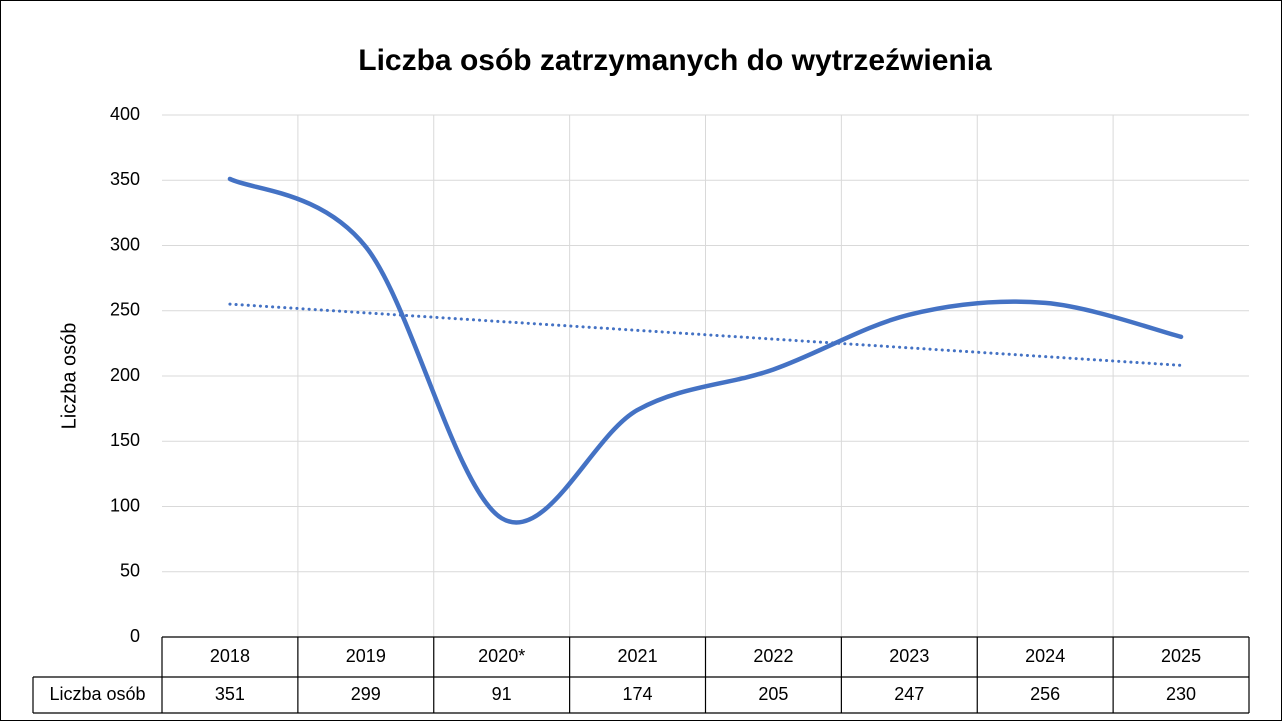  Describe the element at coordinates (97, 694) in the screenshot. I see `table-row-header: Liczba osób` at that location.